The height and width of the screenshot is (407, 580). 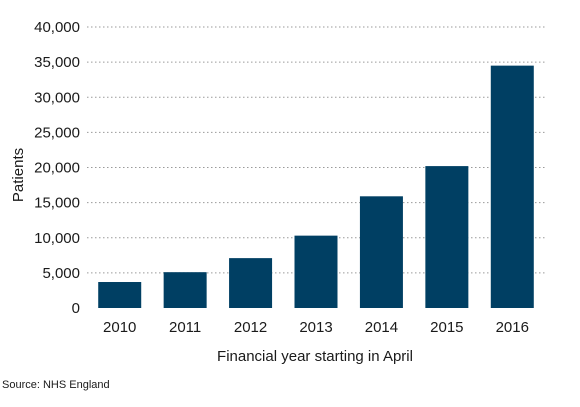 I want to click on bar-2015, so click(x=447, y=237).